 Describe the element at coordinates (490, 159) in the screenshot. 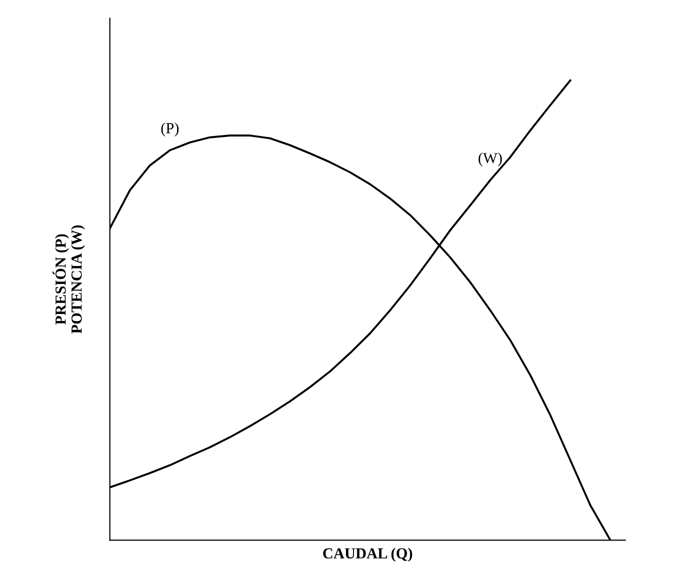

I see `series-label: (W)` at that location.